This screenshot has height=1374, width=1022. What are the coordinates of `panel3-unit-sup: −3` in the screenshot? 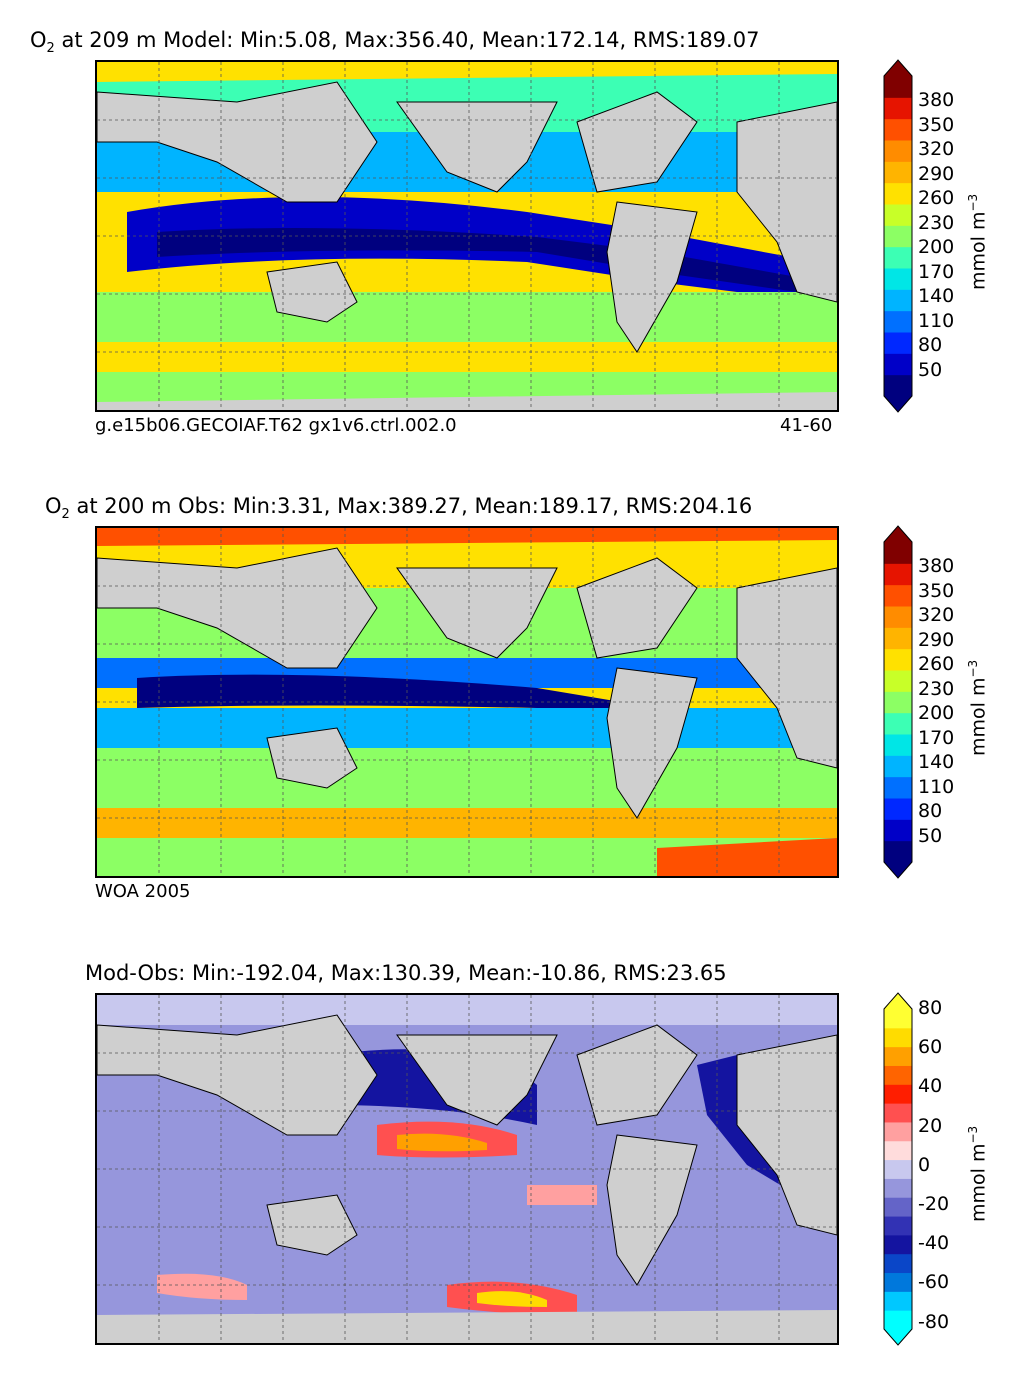 It's located at (973, 1134).